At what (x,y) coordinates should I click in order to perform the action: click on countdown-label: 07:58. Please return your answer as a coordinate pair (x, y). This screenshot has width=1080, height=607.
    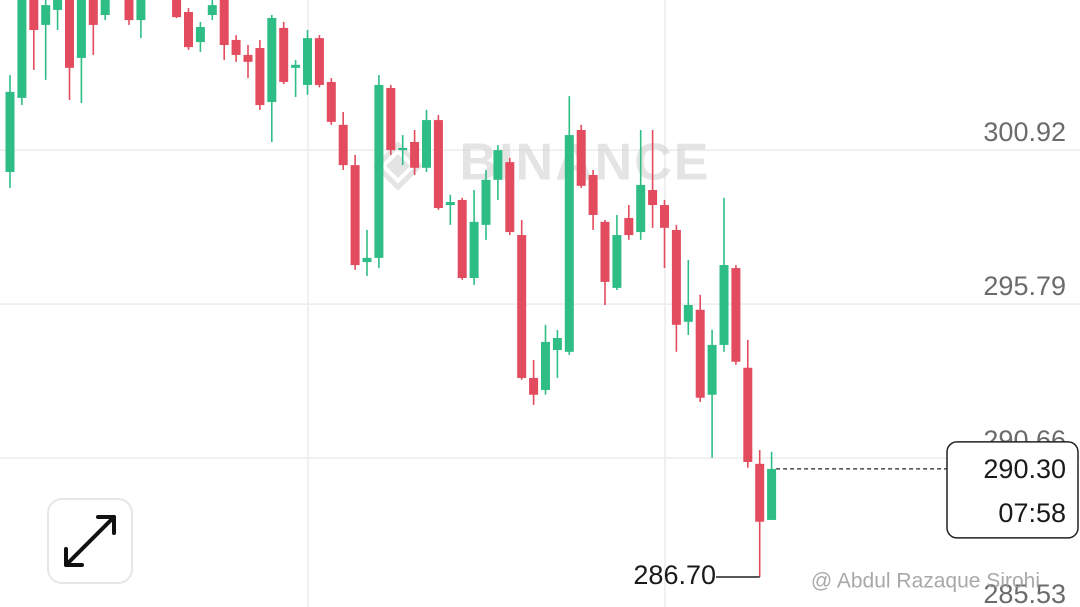
    Looking at the image, I should click on (1032, 513).